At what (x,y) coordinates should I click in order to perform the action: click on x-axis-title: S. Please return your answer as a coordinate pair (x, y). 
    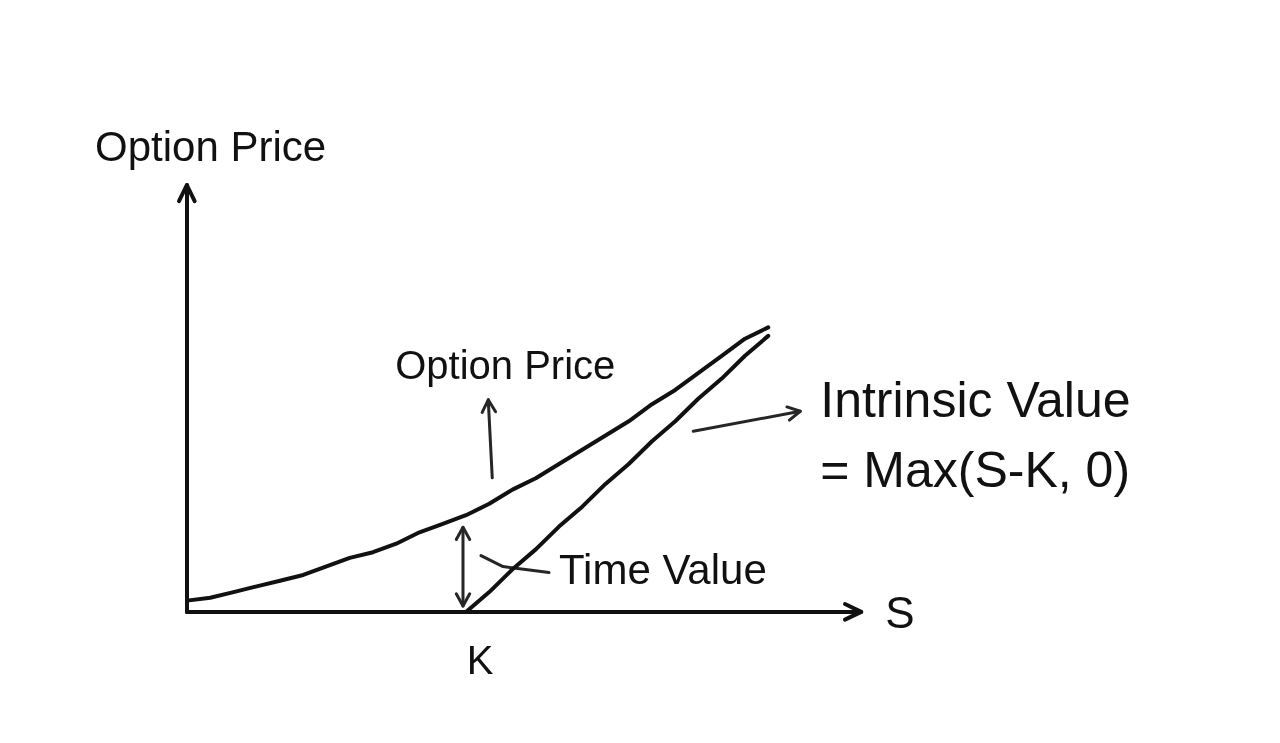
    Looking at the image, I should click on (900, 612).